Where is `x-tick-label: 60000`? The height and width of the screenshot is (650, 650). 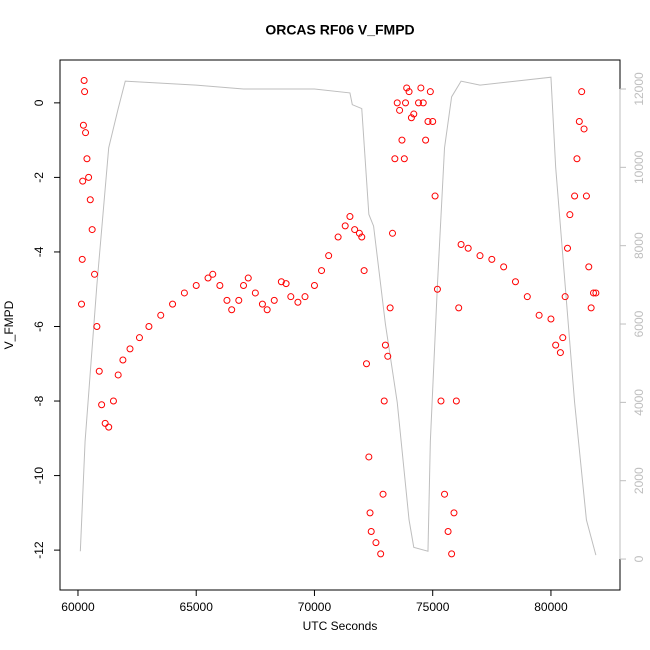 x-tick-label: 60000 is located at coordinates (78, 607).